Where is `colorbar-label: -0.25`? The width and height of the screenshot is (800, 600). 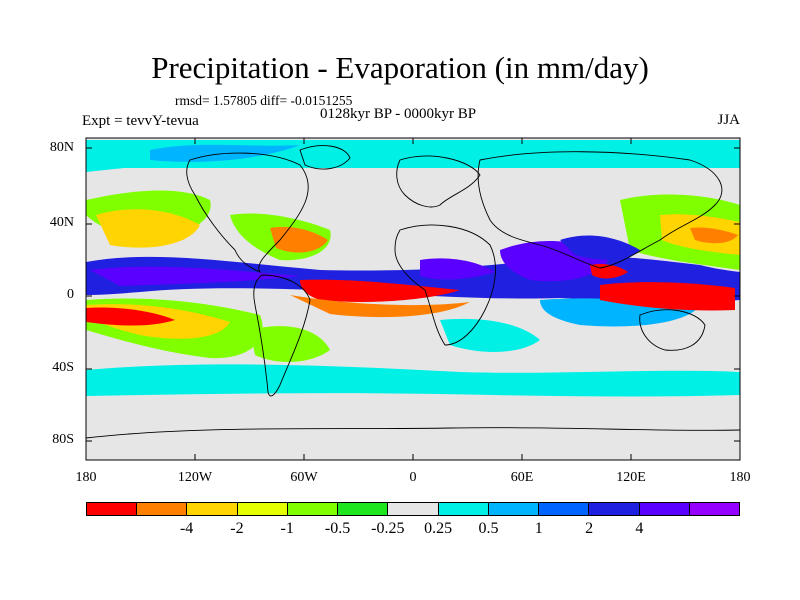 colorbar-label: -0.25 is located at coordinates (388, 528).